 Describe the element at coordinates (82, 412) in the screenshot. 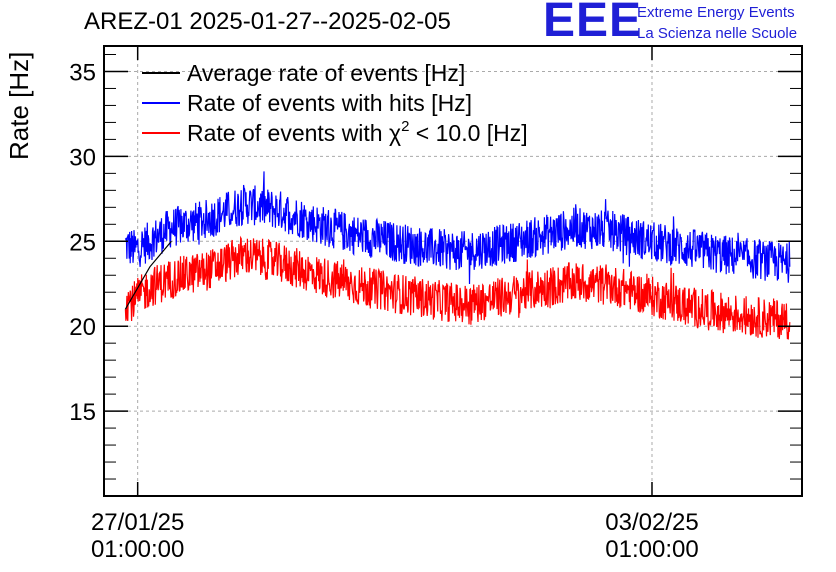

I see `y-tick-label: 15` at that location.